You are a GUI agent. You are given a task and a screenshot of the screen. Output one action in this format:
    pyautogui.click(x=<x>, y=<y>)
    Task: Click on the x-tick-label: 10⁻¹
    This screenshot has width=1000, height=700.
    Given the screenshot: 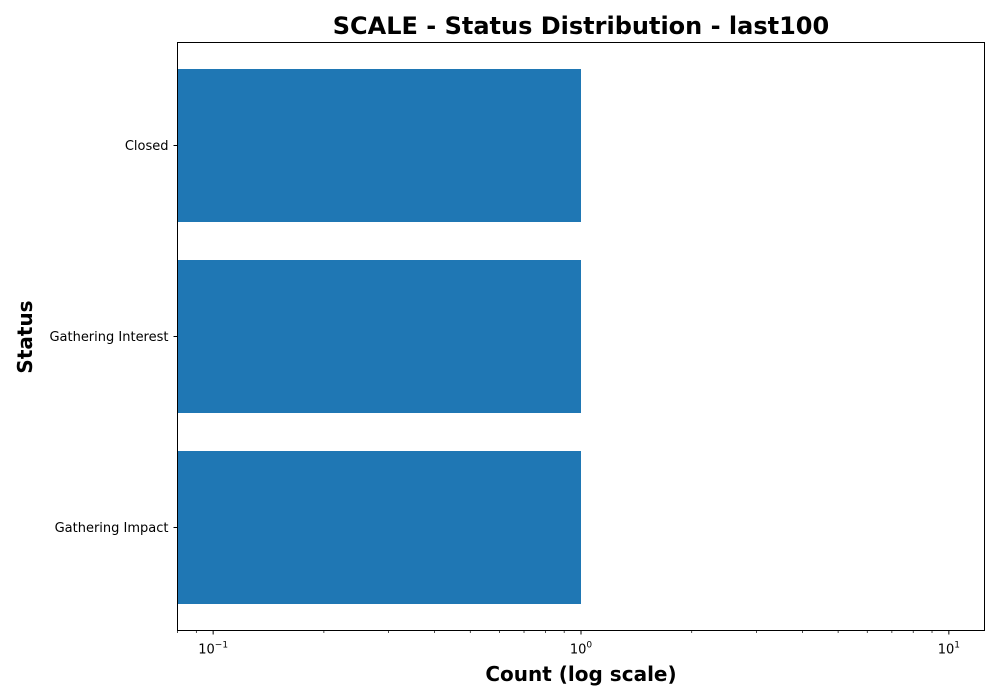 What is the action you would take?
    pyautogui.click(x=213, y=649)
    